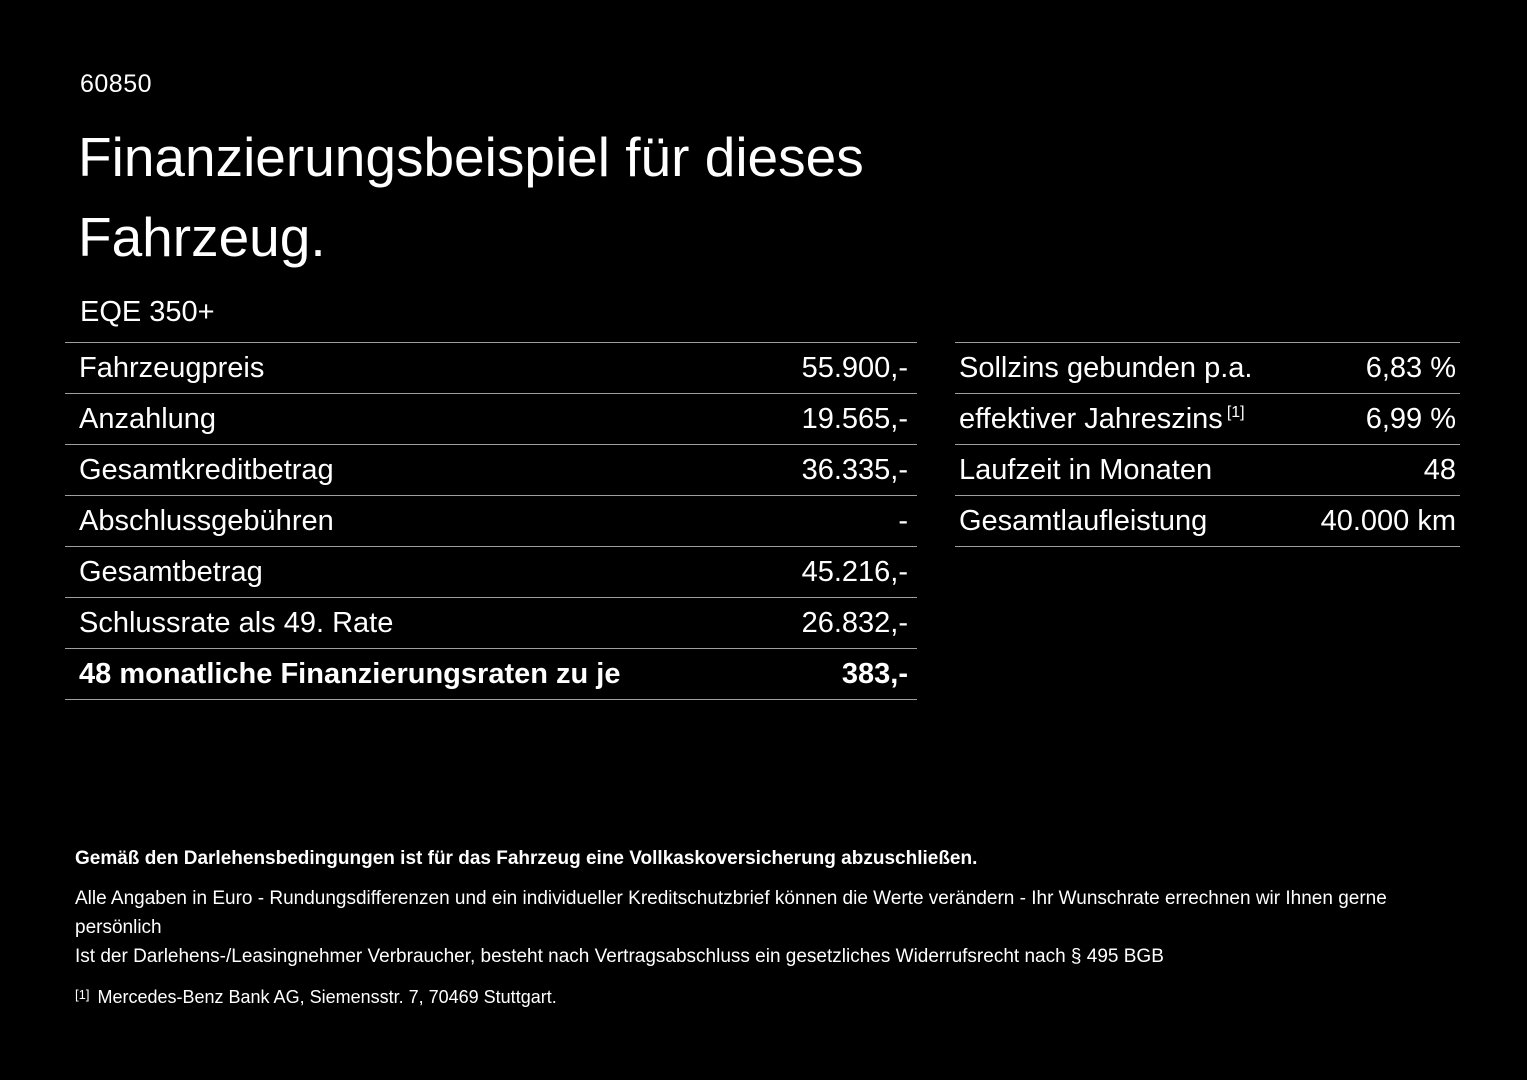  What do you see at coordinates (171, 571) in the screenshot?
I see `row-label: Gesamtbetrag` at bounding box center [171, 571].